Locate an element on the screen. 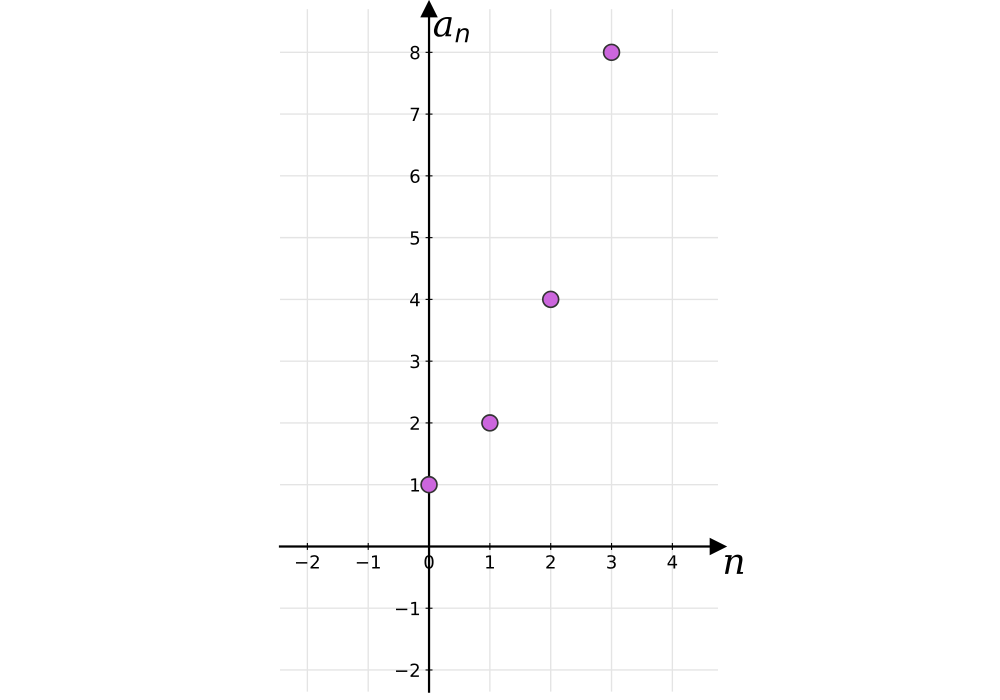  x-tick-label: 1 is located at coordinates (490, 562).